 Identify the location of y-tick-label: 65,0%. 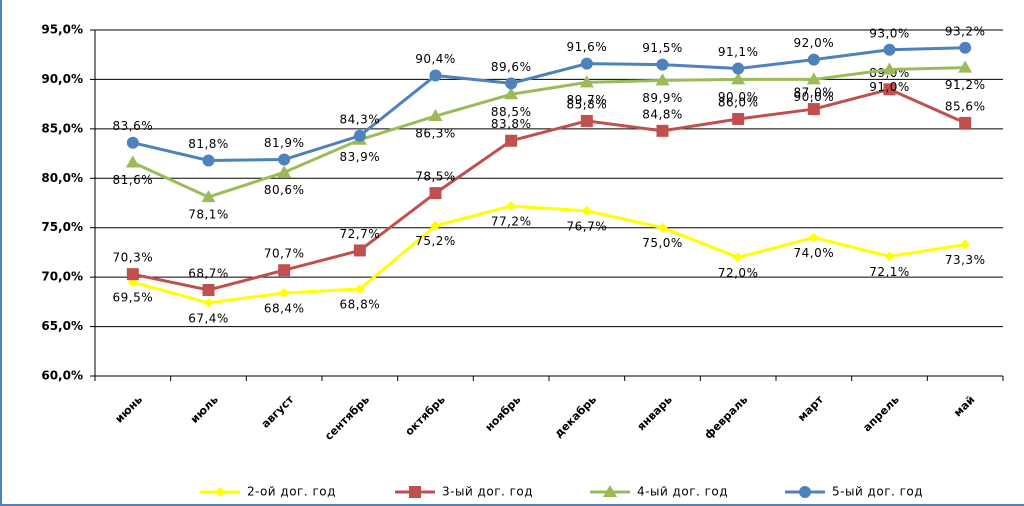
(62, 326).